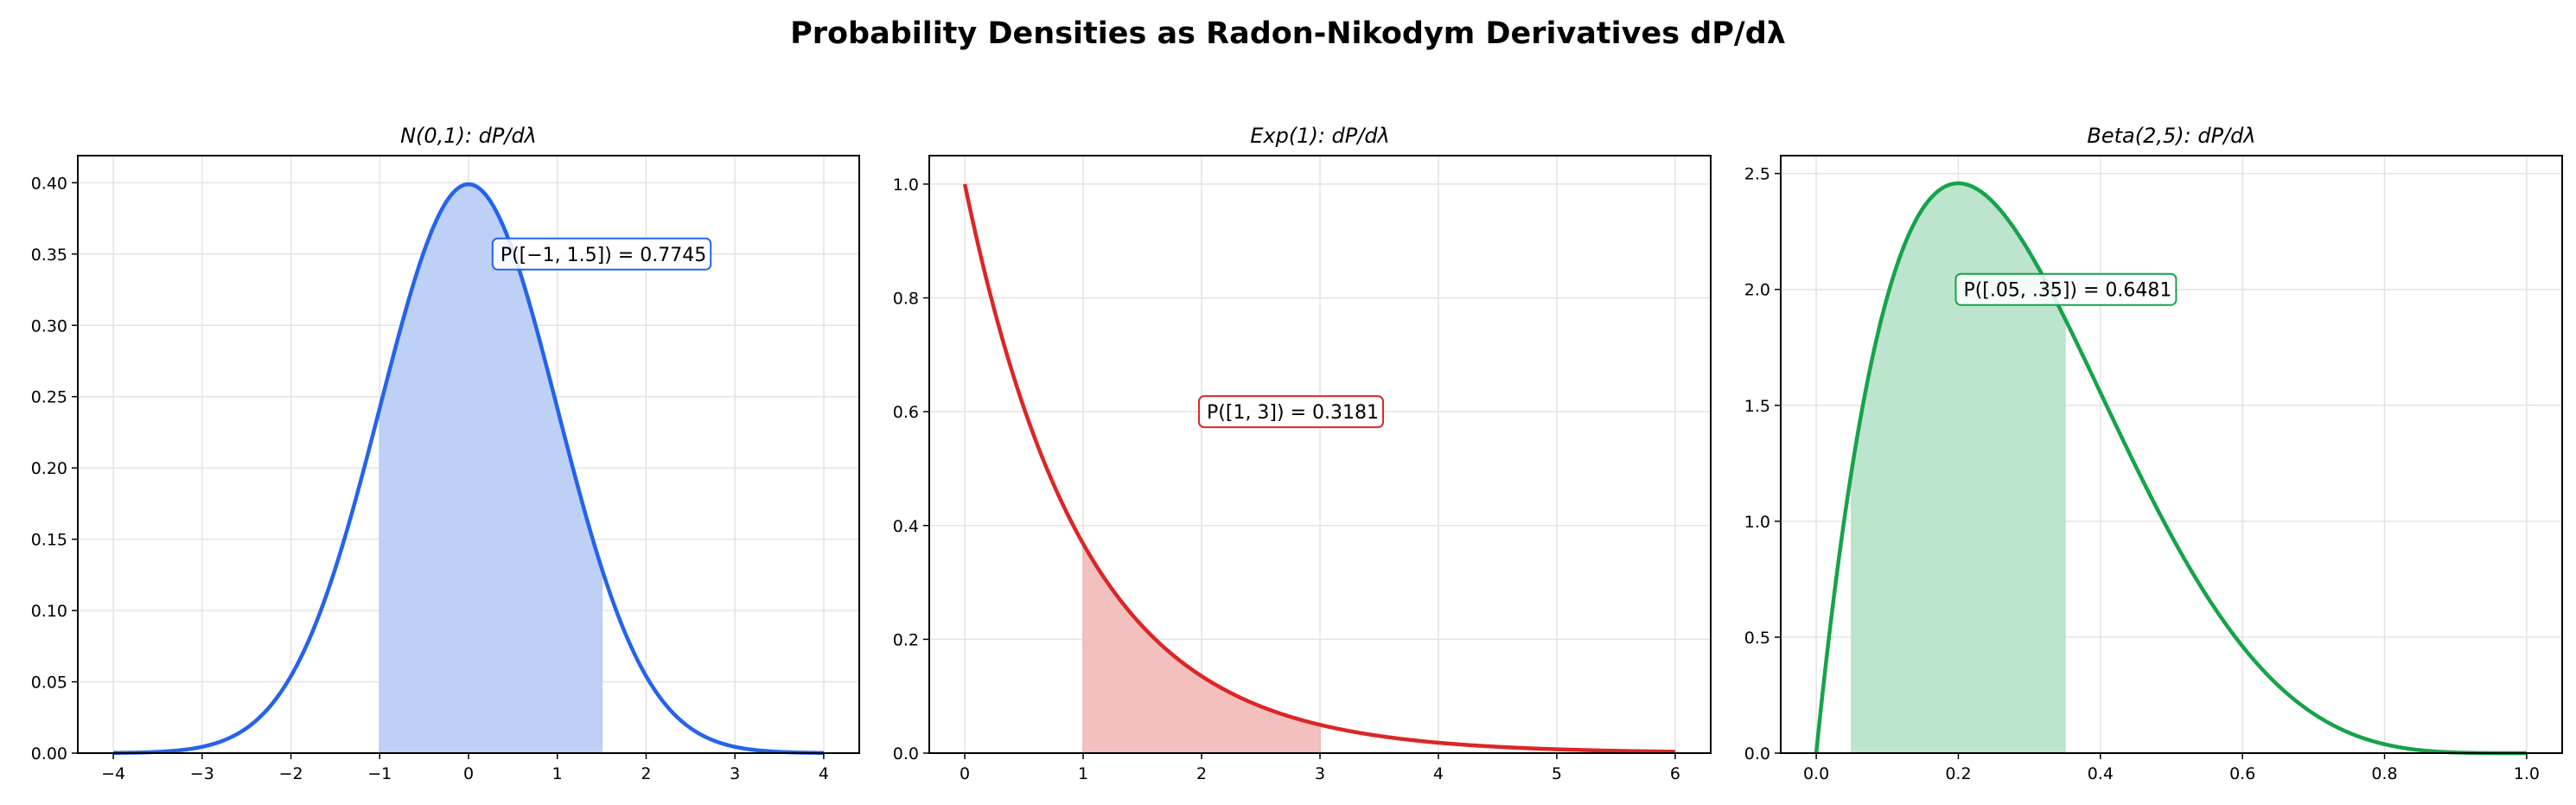 This screenshot has width=2576, height=805. I want to click on y-tick-label: 0.25, so click(49, 397).